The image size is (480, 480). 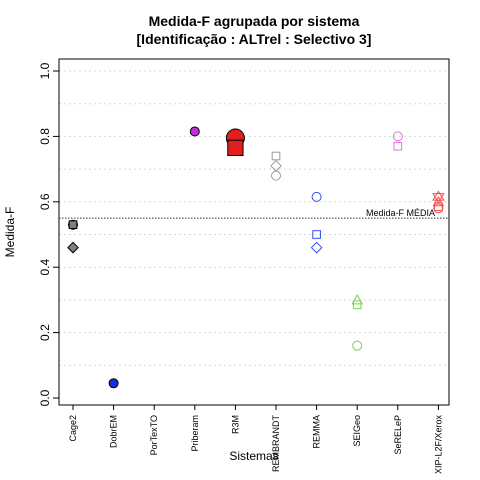 What do you see at coordinates (253, 456) in the screenshot?
I see `x-axis-label: Sistemas` at bounding box center [253, 456].